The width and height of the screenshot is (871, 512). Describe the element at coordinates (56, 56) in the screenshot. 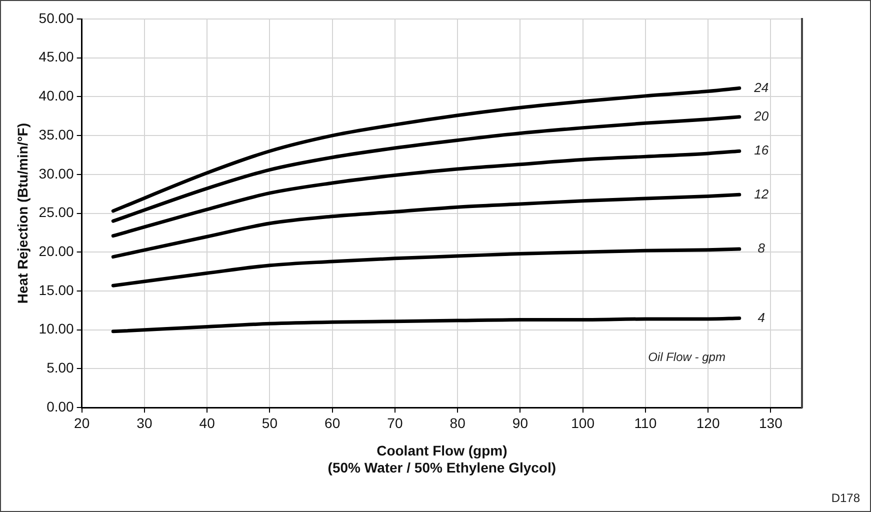

I see `y-tick-label: 45.00` at that location.